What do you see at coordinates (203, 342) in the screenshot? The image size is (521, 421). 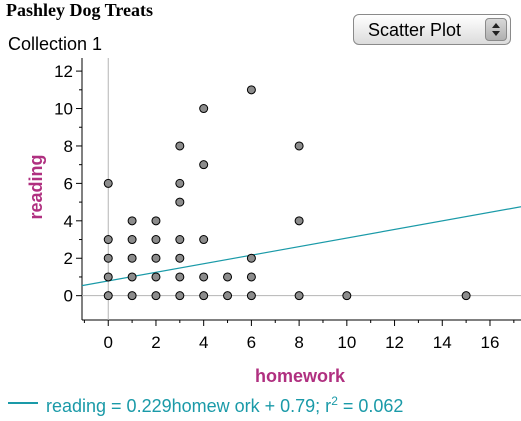 I see `x-tick-label: 4` at bounding box center [203, 342].